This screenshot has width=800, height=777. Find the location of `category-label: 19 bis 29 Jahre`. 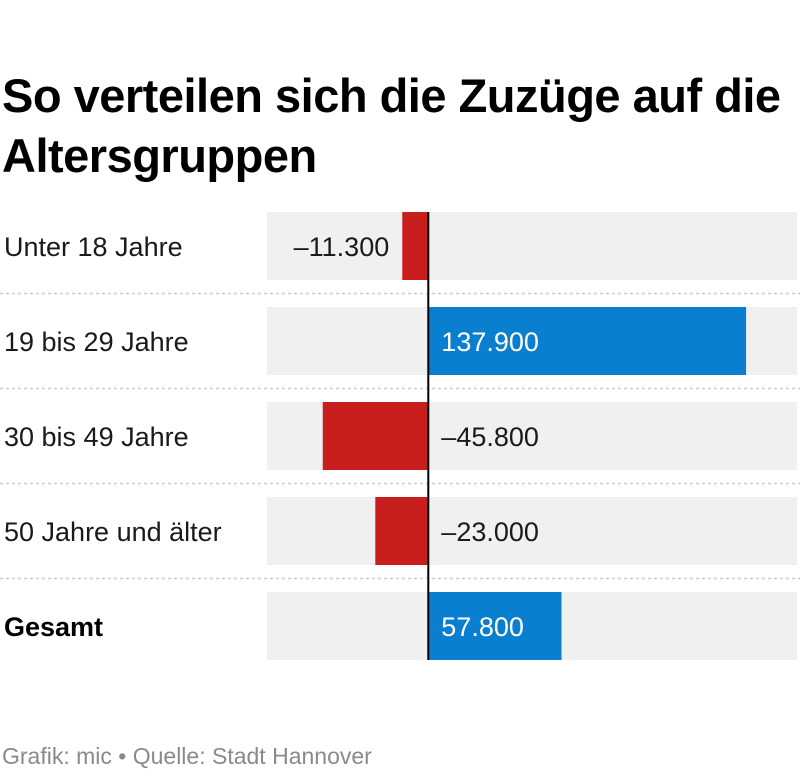

category-label: 19 bis 29 Jahre is located at coordinates (96, 342).